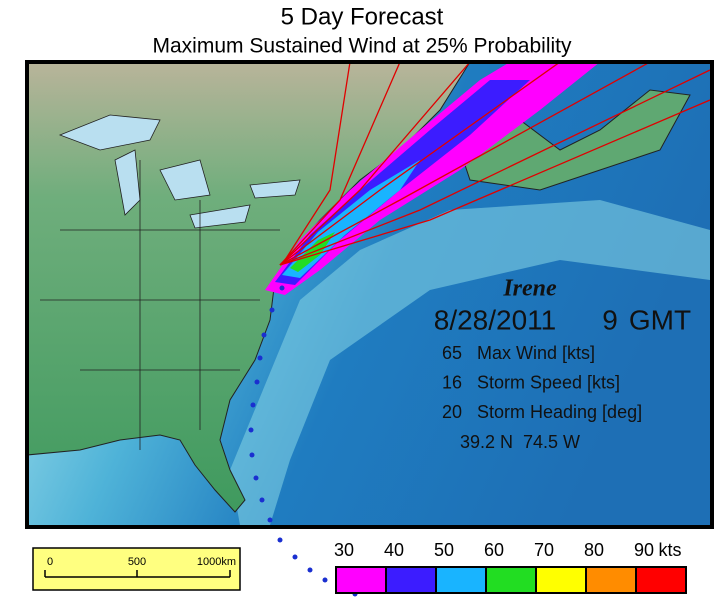  Describe the element at coordinates (536, 353) in the screenshot. I see `stat-label: Max Wind [kts]` at that location.